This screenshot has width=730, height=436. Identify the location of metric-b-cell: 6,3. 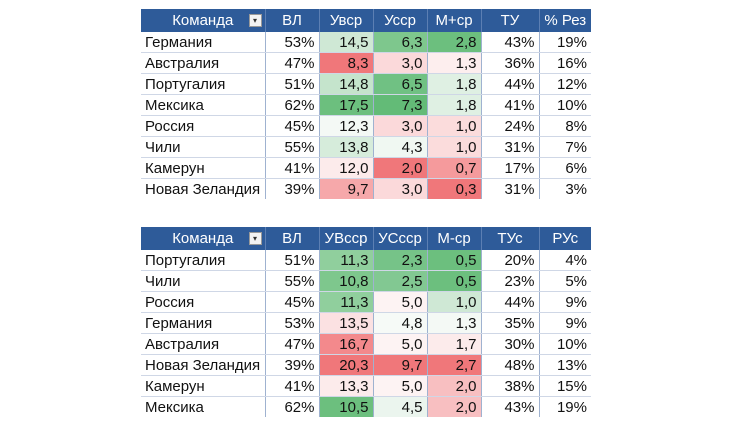
(400, 42).